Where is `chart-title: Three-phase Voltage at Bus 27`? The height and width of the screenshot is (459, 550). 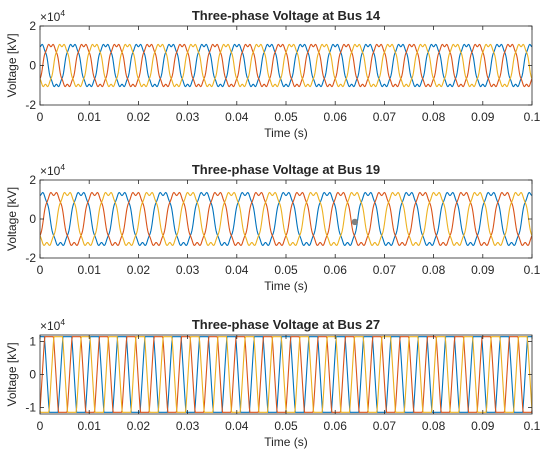 chart-title: Three-phase Voltage at Bus 27 is located at coordinates (286, 324).